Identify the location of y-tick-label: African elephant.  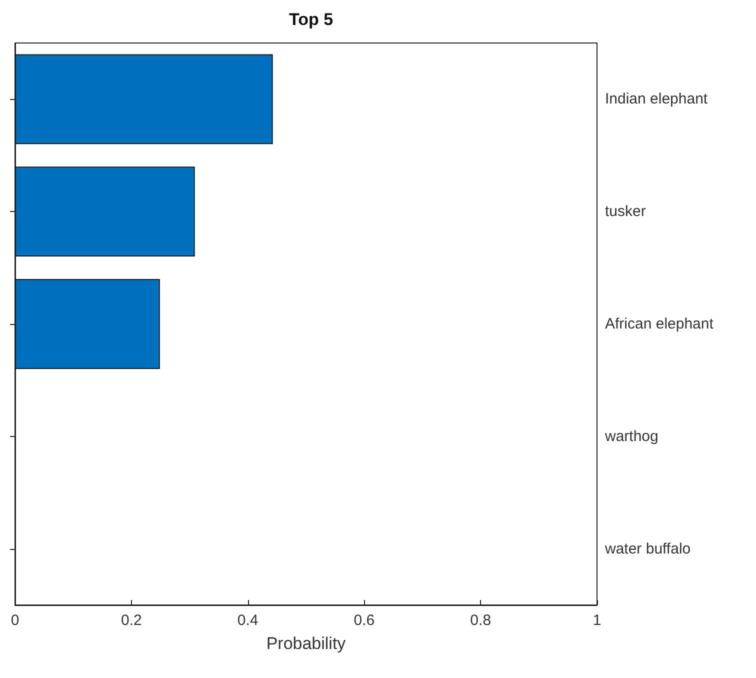
(659, 324).